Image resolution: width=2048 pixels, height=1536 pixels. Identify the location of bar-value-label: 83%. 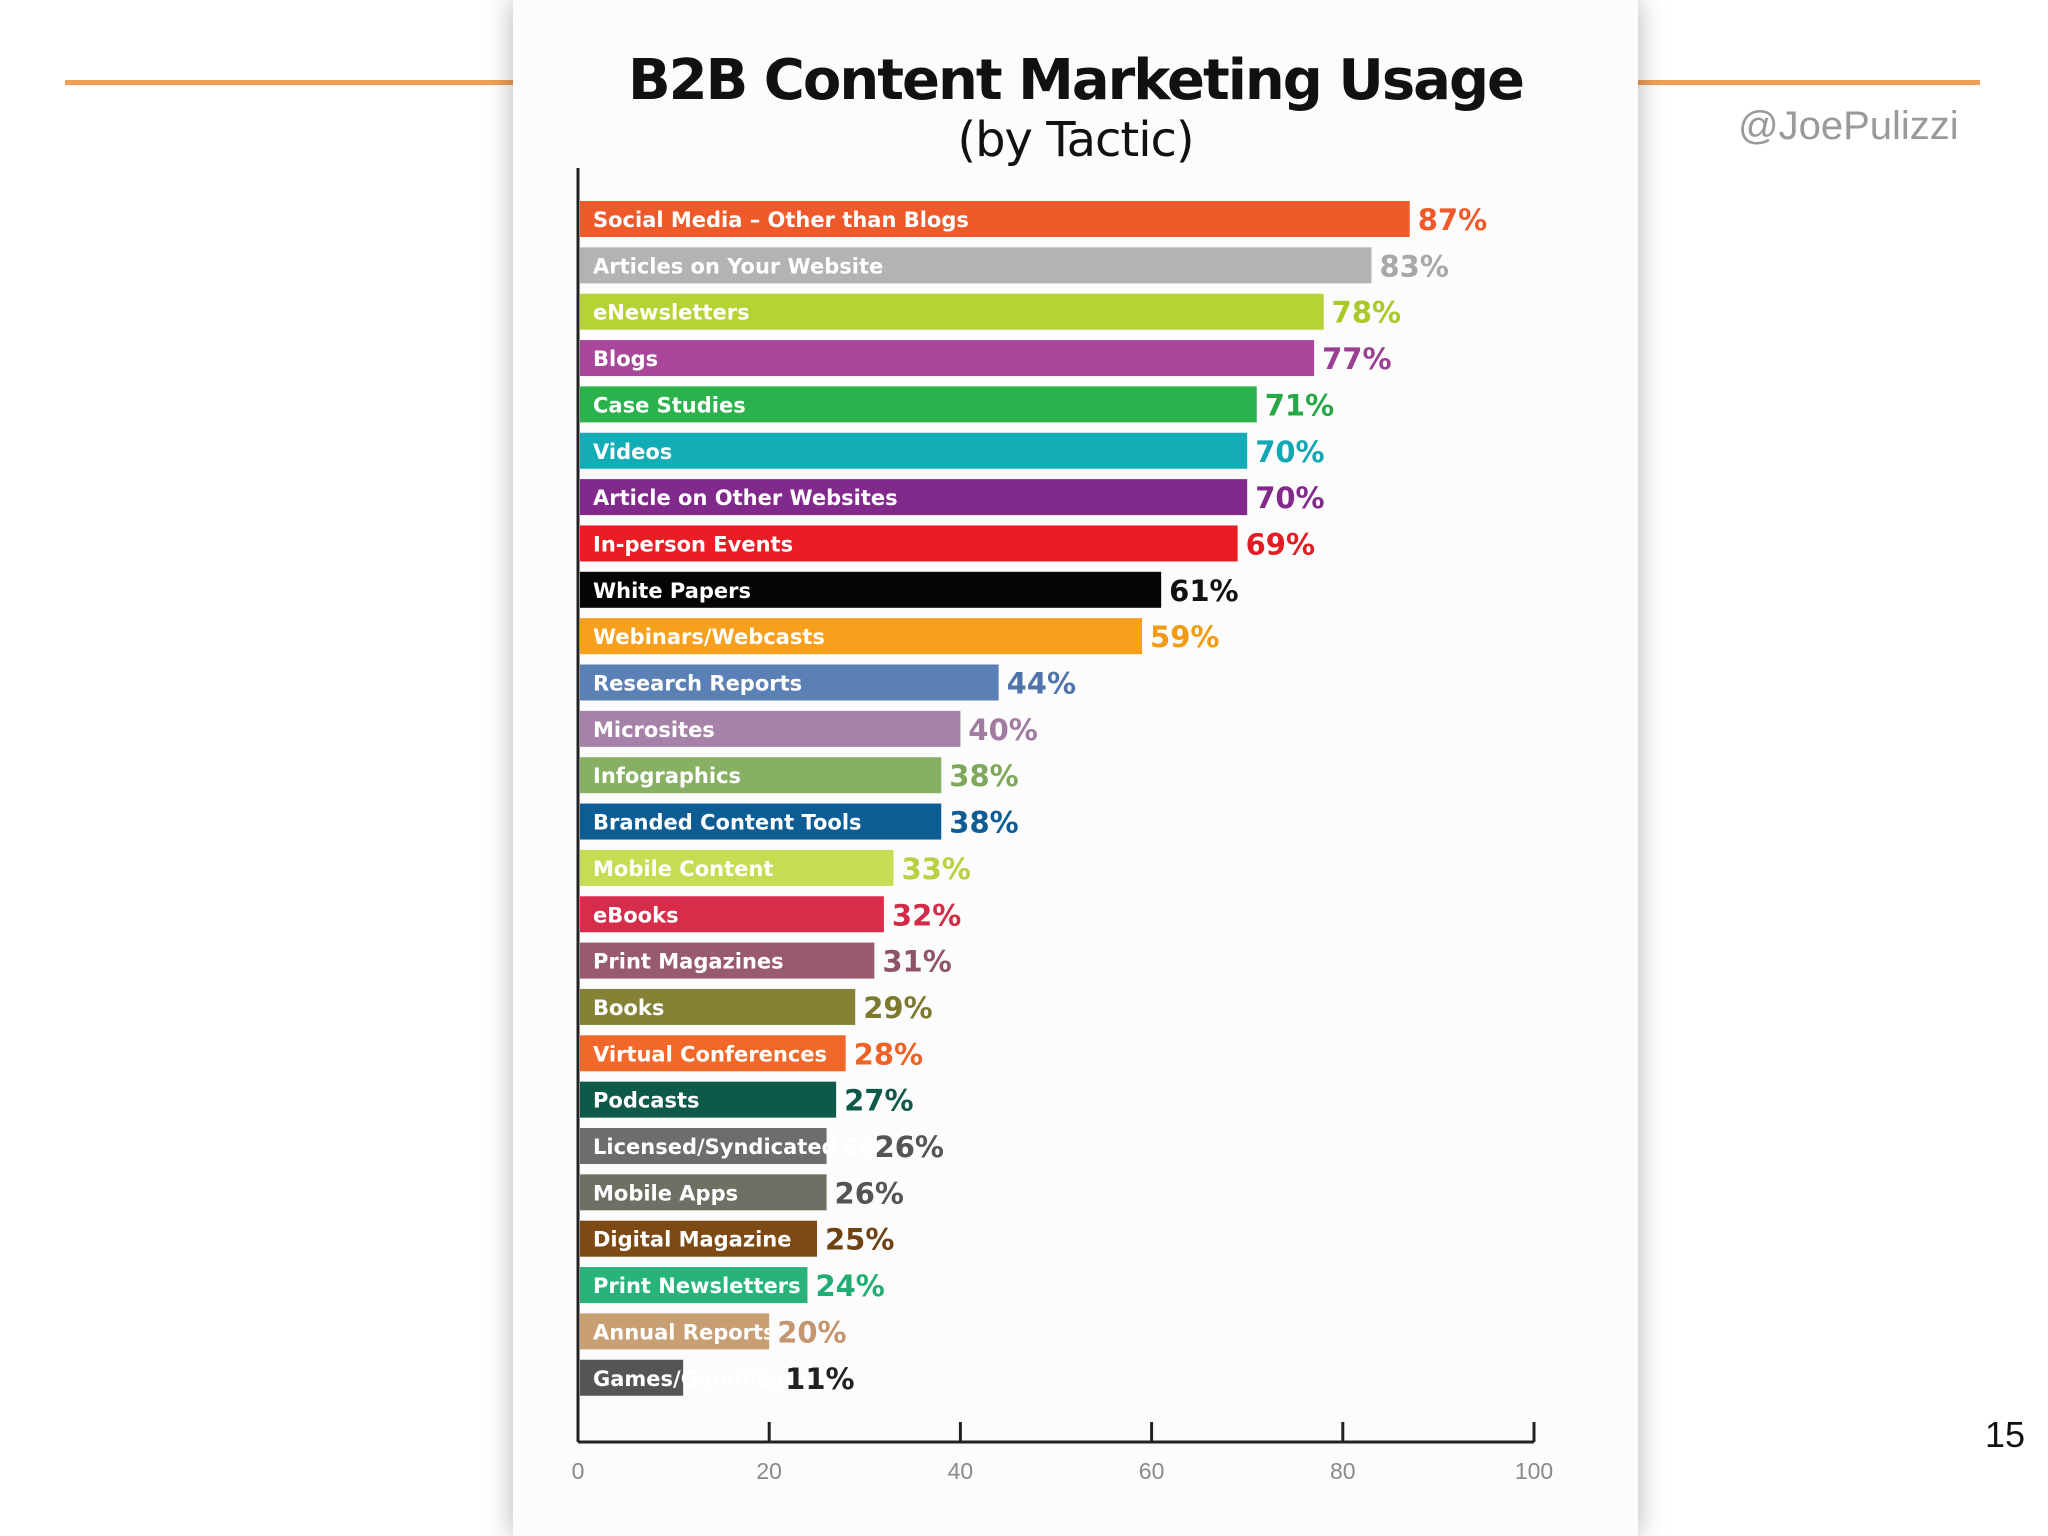
(1413, 266).